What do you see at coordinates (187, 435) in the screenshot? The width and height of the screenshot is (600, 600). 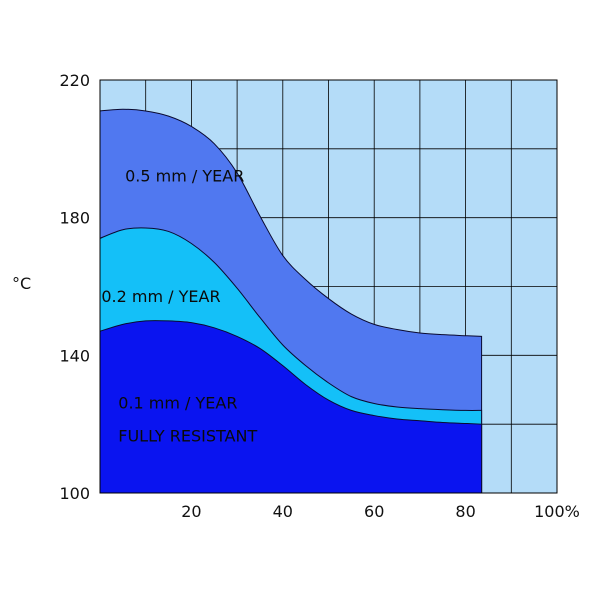 I see `region-label: FULLY RESISTANT` at bounding box center [187, 435].